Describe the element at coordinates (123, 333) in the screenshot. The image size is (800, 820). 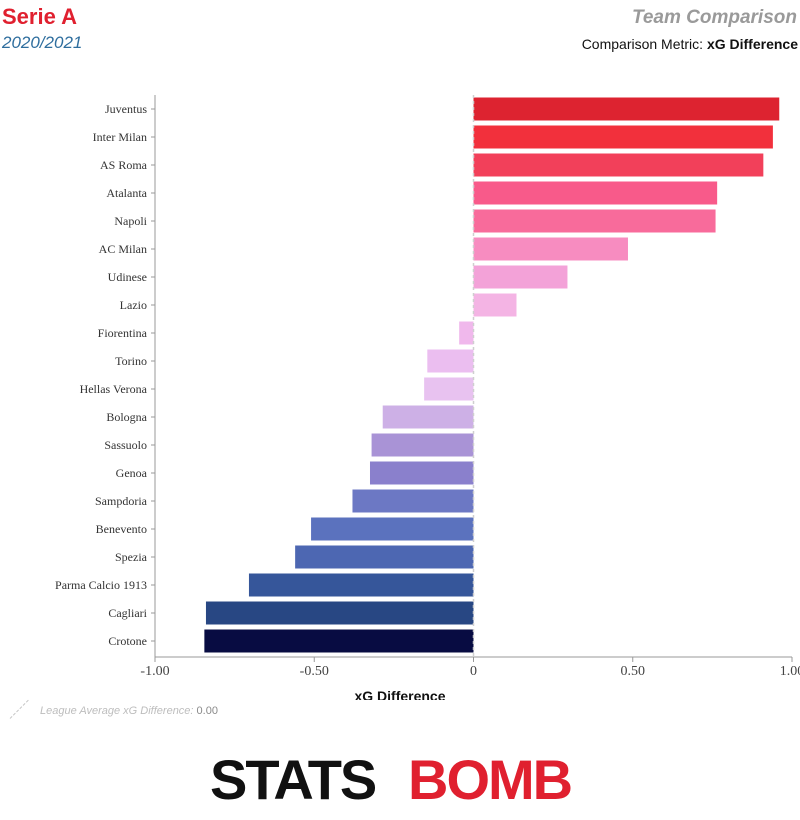
I see `y-tick-label: Fiorentina` at that location.